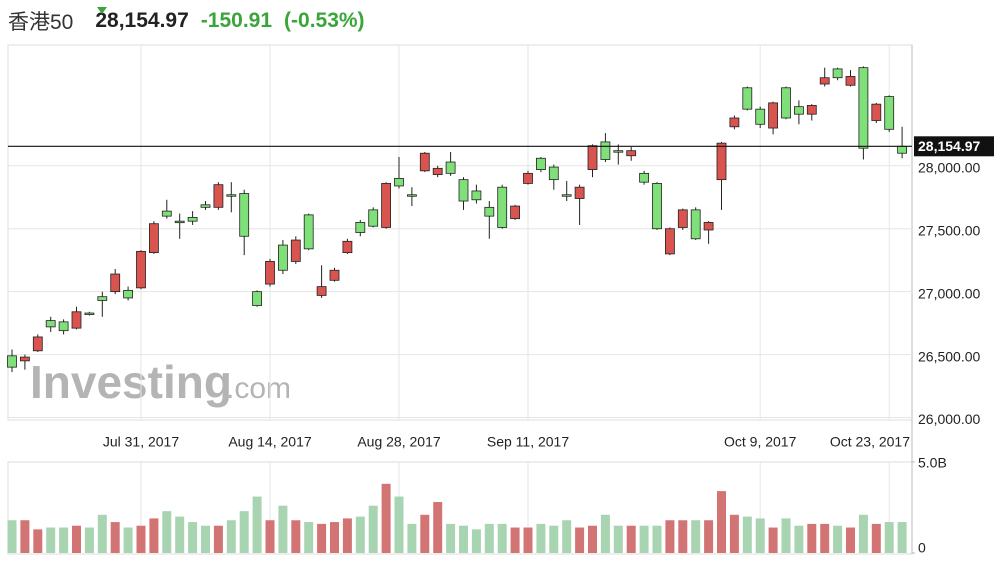  What do you see at coordinates (932, 463) in the screenshot?
I see `volume-tick-label: 5.0B` at bounding box center [932, 463].